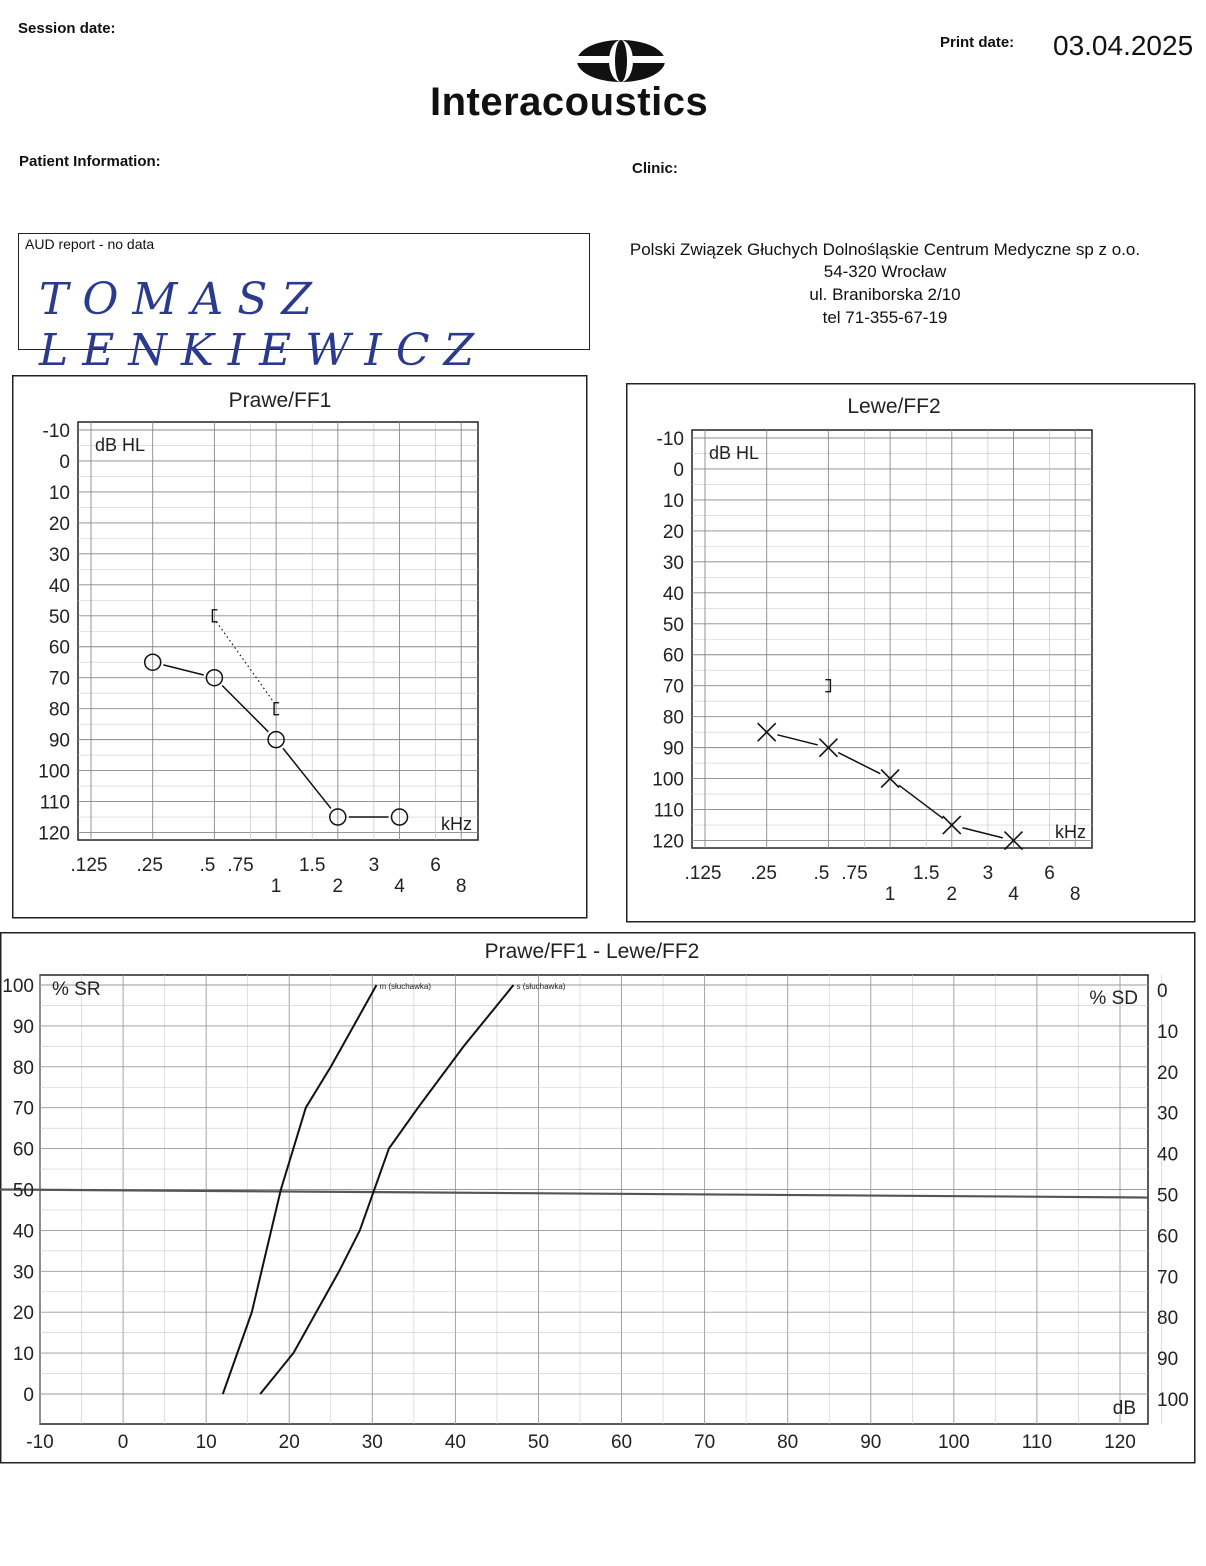  I want to click on speech-curve-label: m (słuchawka), so click(405, 986).